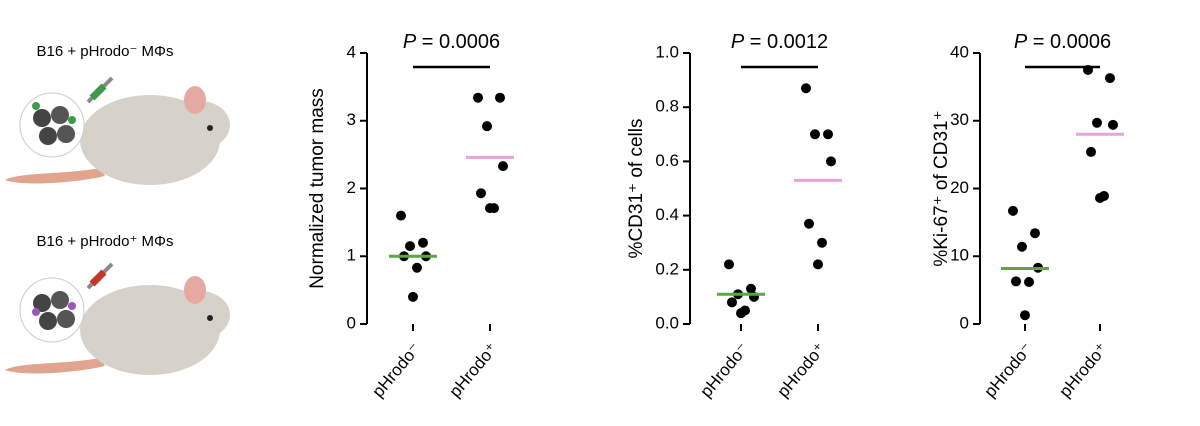  I want to click on y-tick-label: 40, so click(959, 51).